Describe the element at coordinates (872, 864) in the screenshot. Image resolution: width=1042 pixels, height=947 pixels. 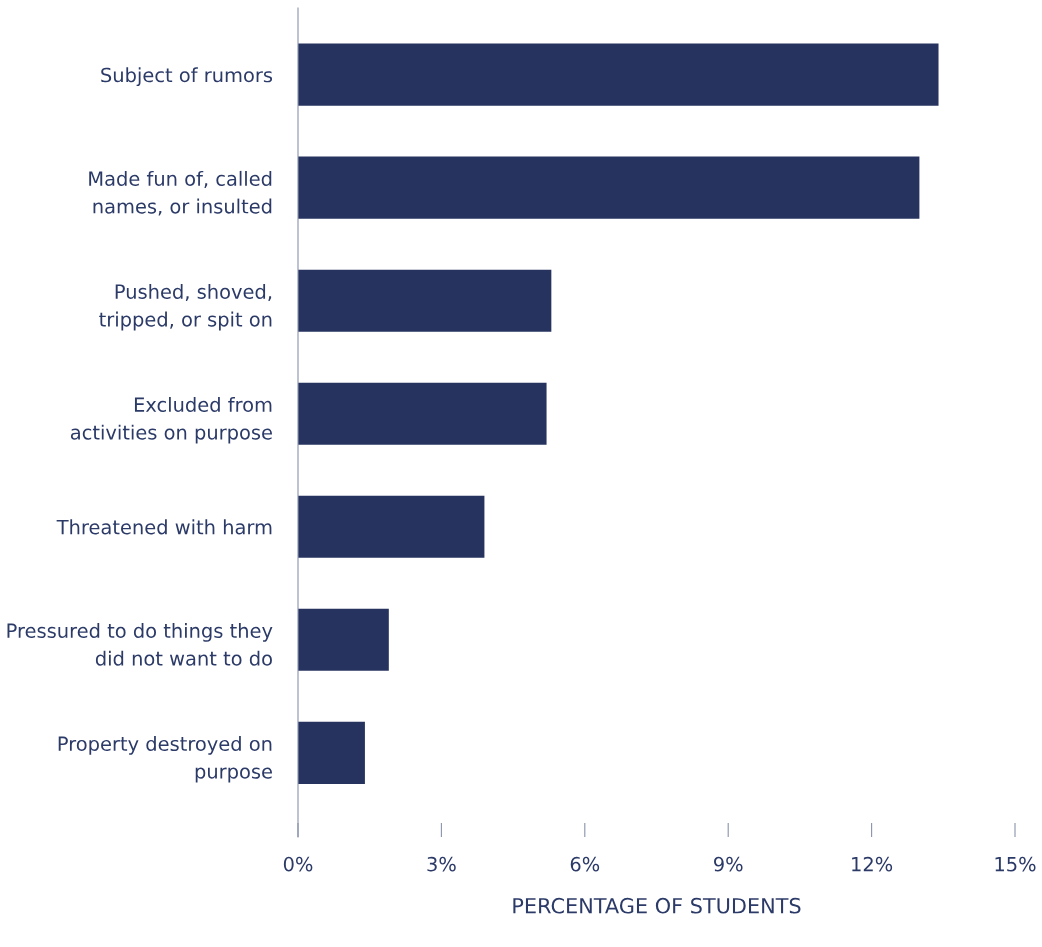
I see `x-tick-label: 12%` at that location.